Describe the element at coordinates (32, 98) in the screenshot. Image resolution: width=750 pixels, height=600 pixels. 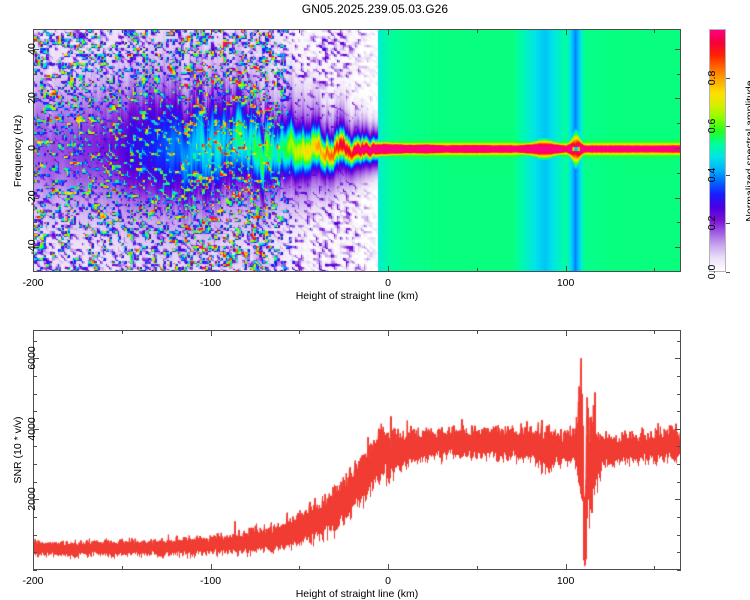
I see `y-tick-label: 20` at that location.